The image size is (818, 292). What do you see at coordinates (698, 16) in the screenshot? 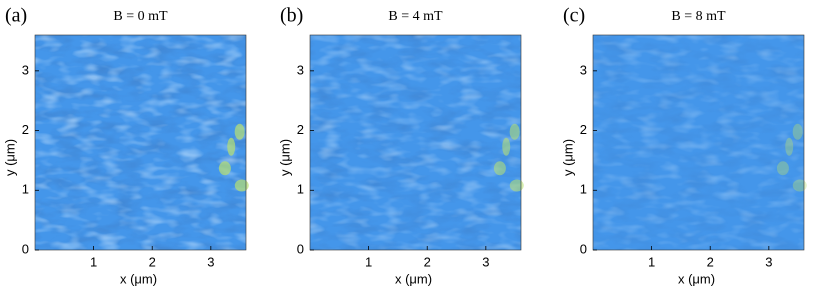
I see `panel-title: B = 8 mT` at bounding box center [698, 16].